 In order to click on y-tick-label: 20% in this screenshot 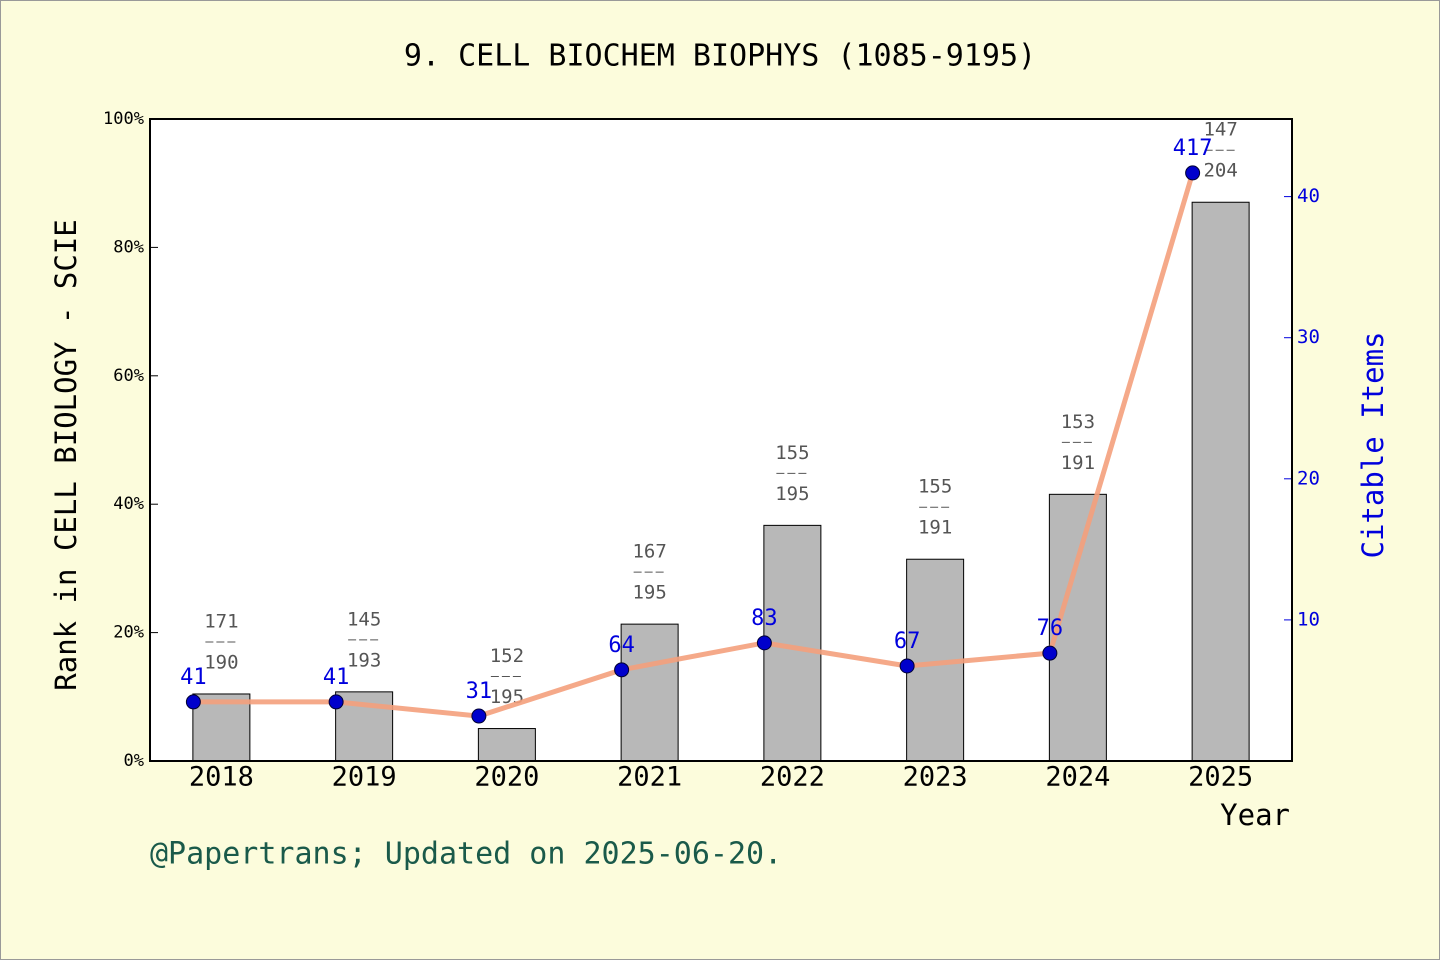, I will do `click(128, 633)`.